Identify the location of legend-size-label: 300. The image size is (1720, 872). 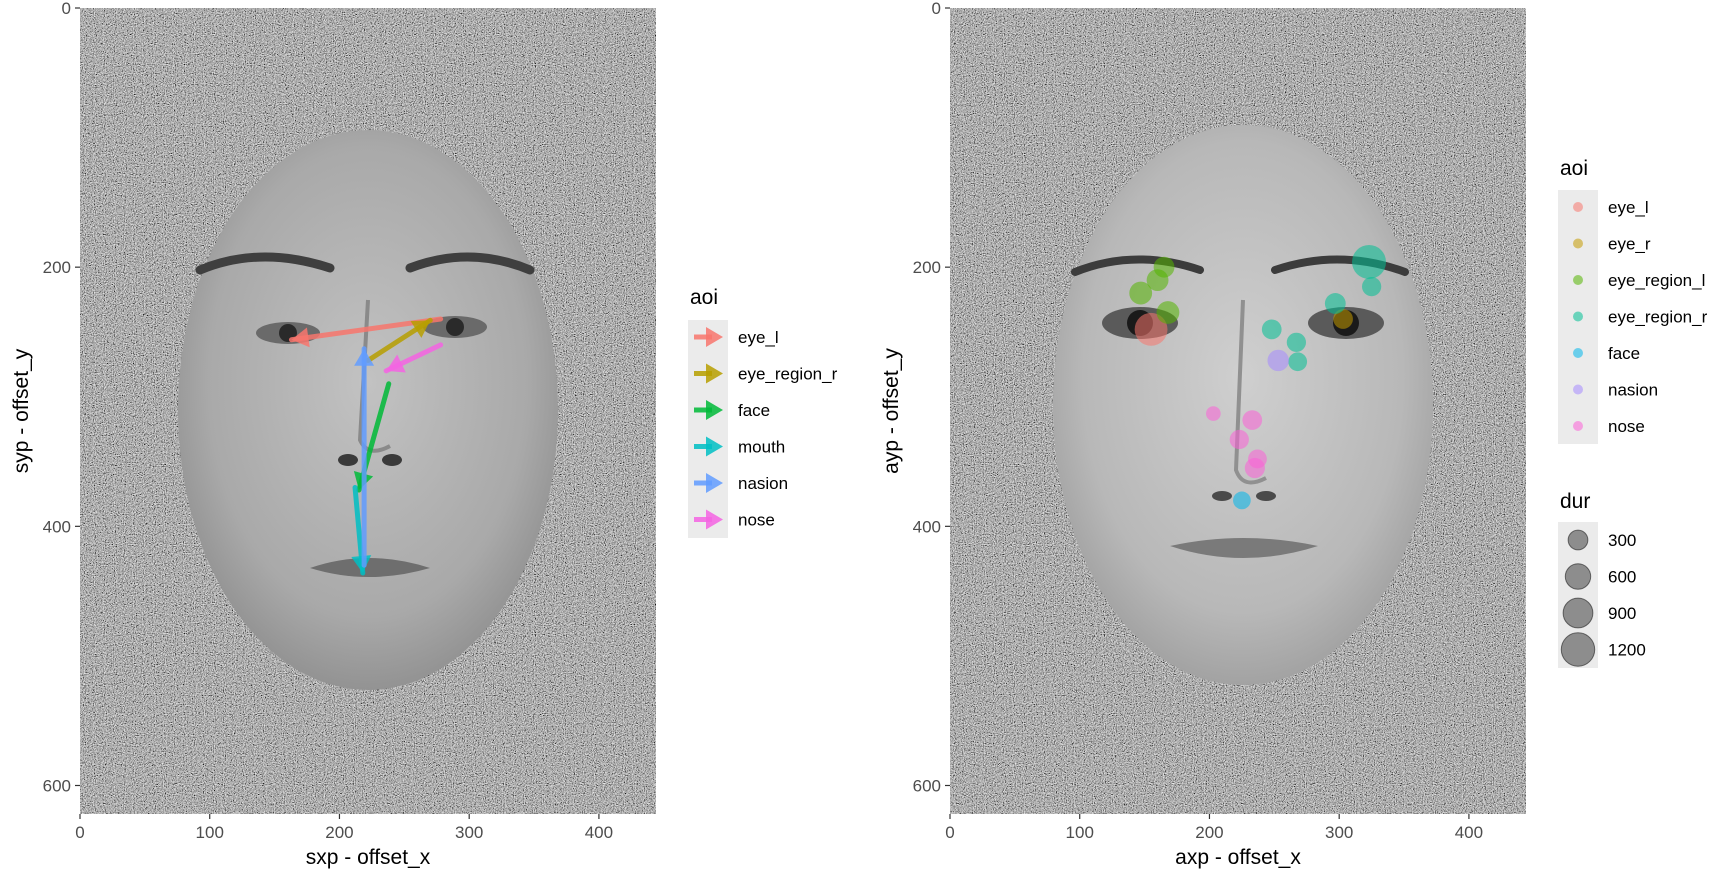
(1622, 540).